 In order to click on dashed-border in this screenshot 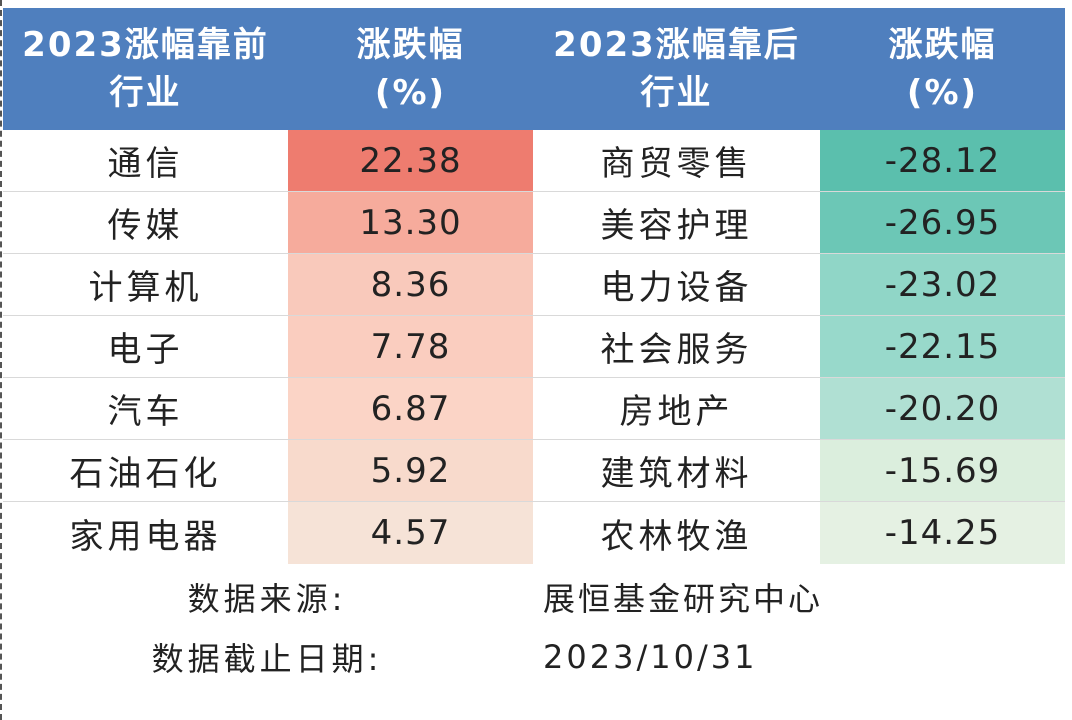, I will do `click(1, 360)`.